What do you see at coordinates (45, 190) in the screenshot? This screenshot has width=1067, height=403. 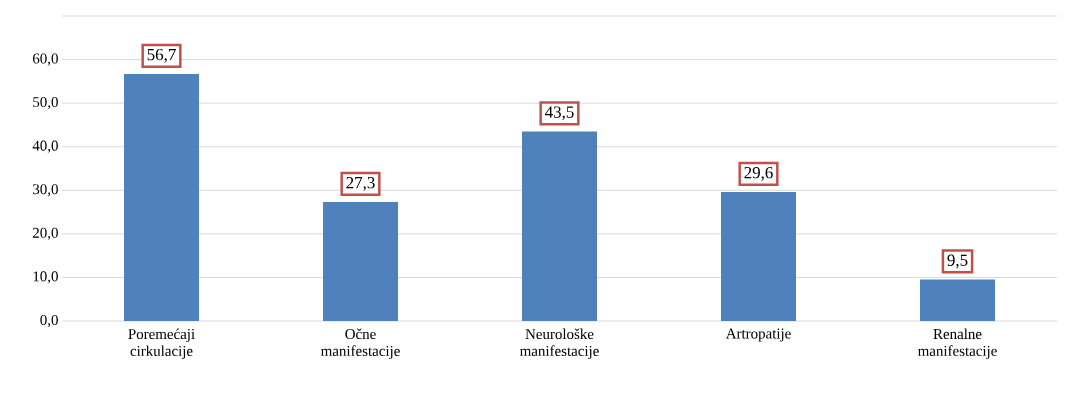 I see `y-tick-label: 30,0` at bounding box center [45, 190].